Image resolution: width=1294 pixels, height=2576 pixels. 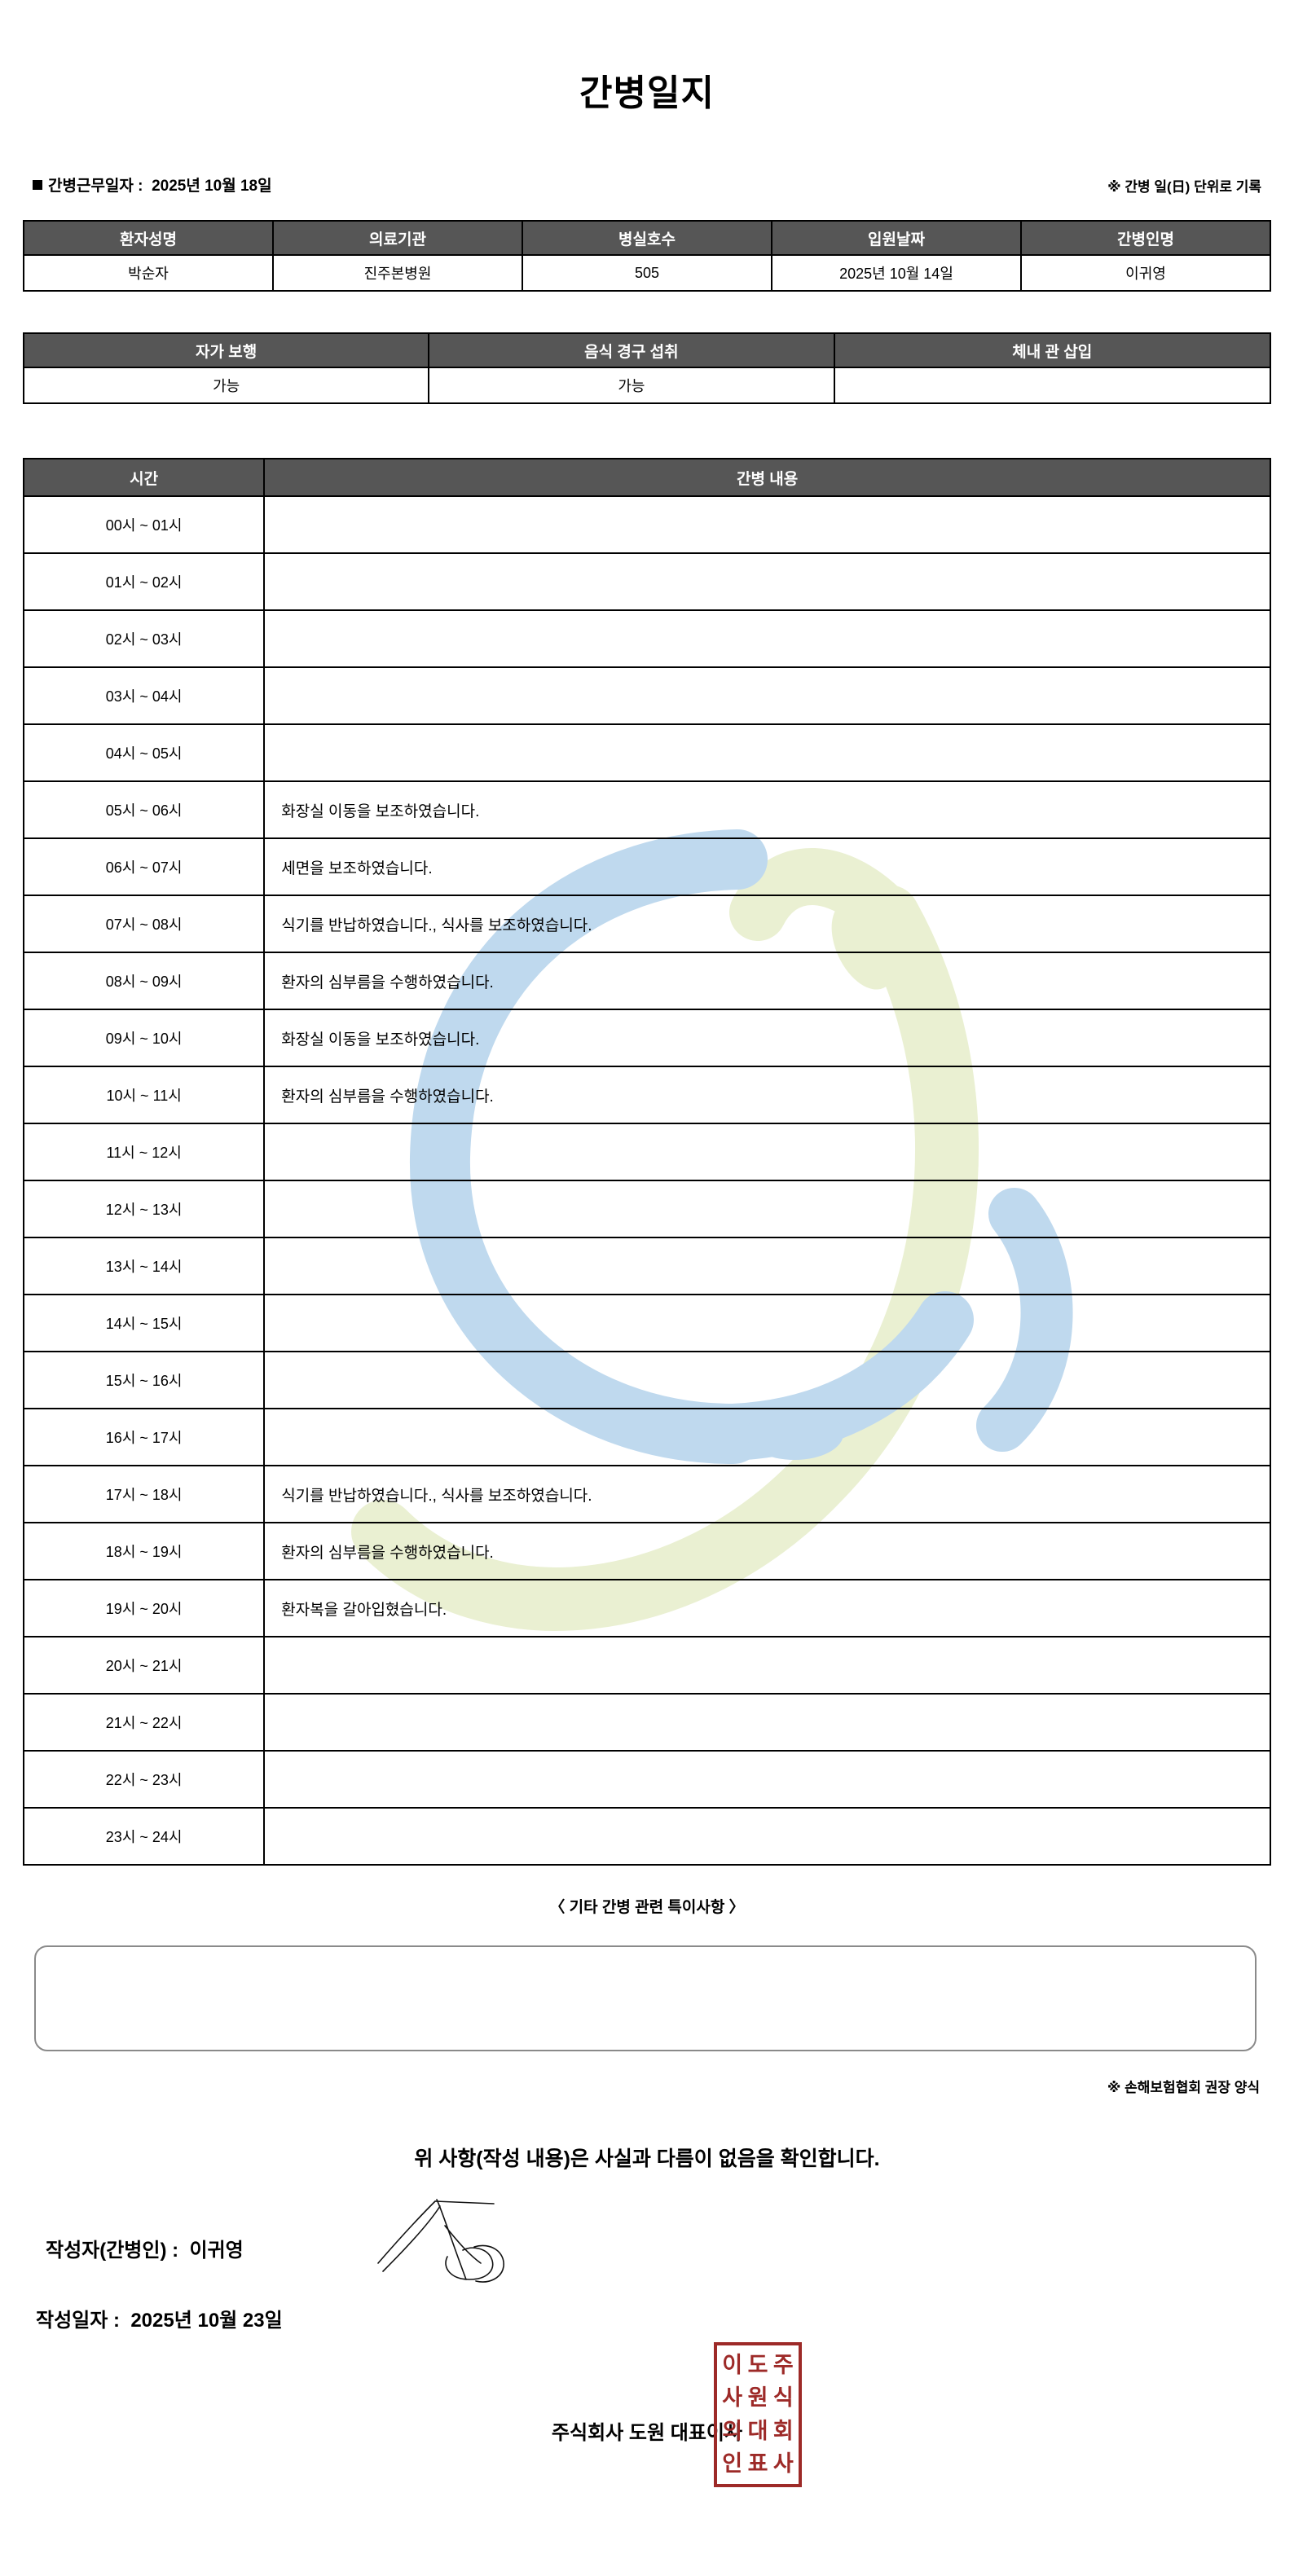 I want to click on seal-character: 원, so click(x=757, y=2398).